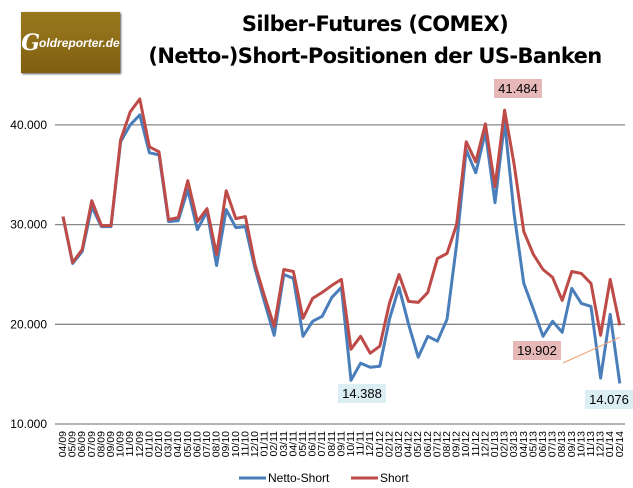 The width and height of the screenshot is (633, 488). I want to click on x-tick-label: 11/12, so click(476, 444).